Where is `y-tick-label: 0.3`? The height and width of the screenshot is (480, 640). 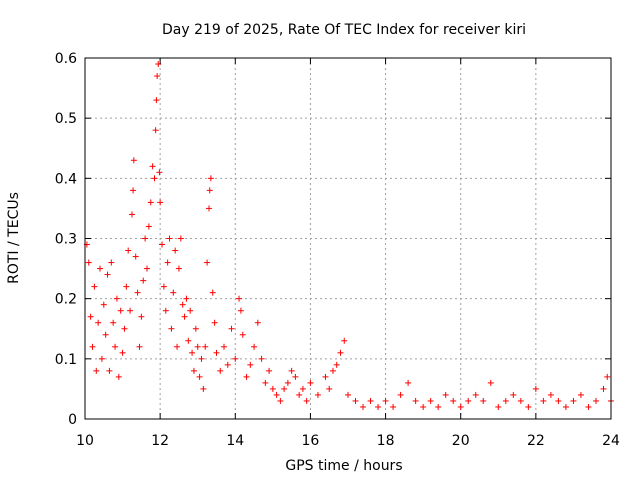
y-tick-label: 0.3 is located at coordinates (66, 240).